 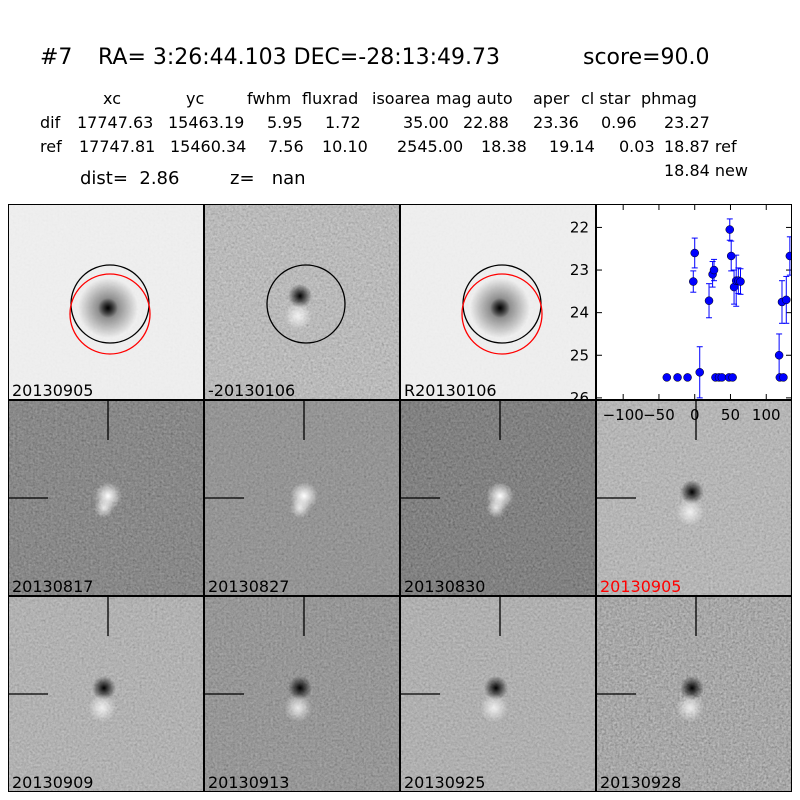 I want to click on table-cell: 0.03, so click(x=637, y=146).